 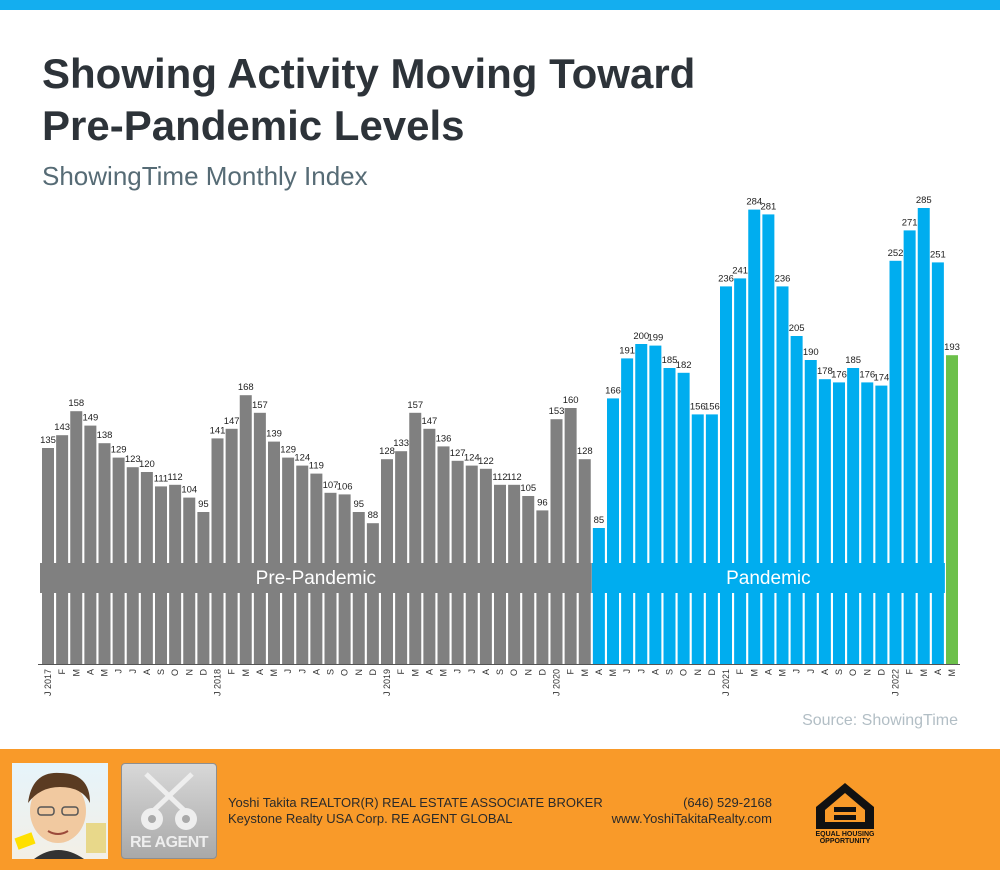 I want to click on data-label: 107, so click(x=331, y=485).